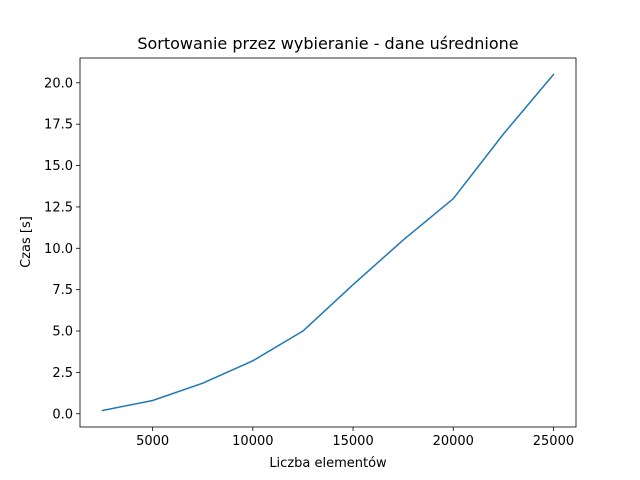 The width and height of the screenshot is (640, 480). I want to click on x-tick-label: 5000, so click(152, 441).